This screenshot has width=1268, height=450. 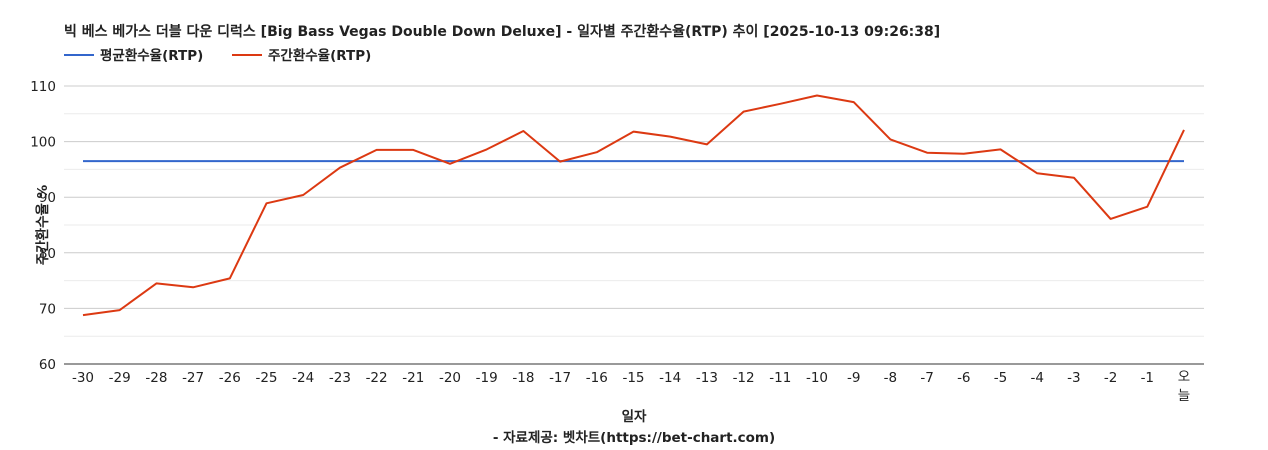 What do you see at coordinates (560, 378) in the screenshot?
I see `x-tick-label: -17` at bounding box center [560, 378].